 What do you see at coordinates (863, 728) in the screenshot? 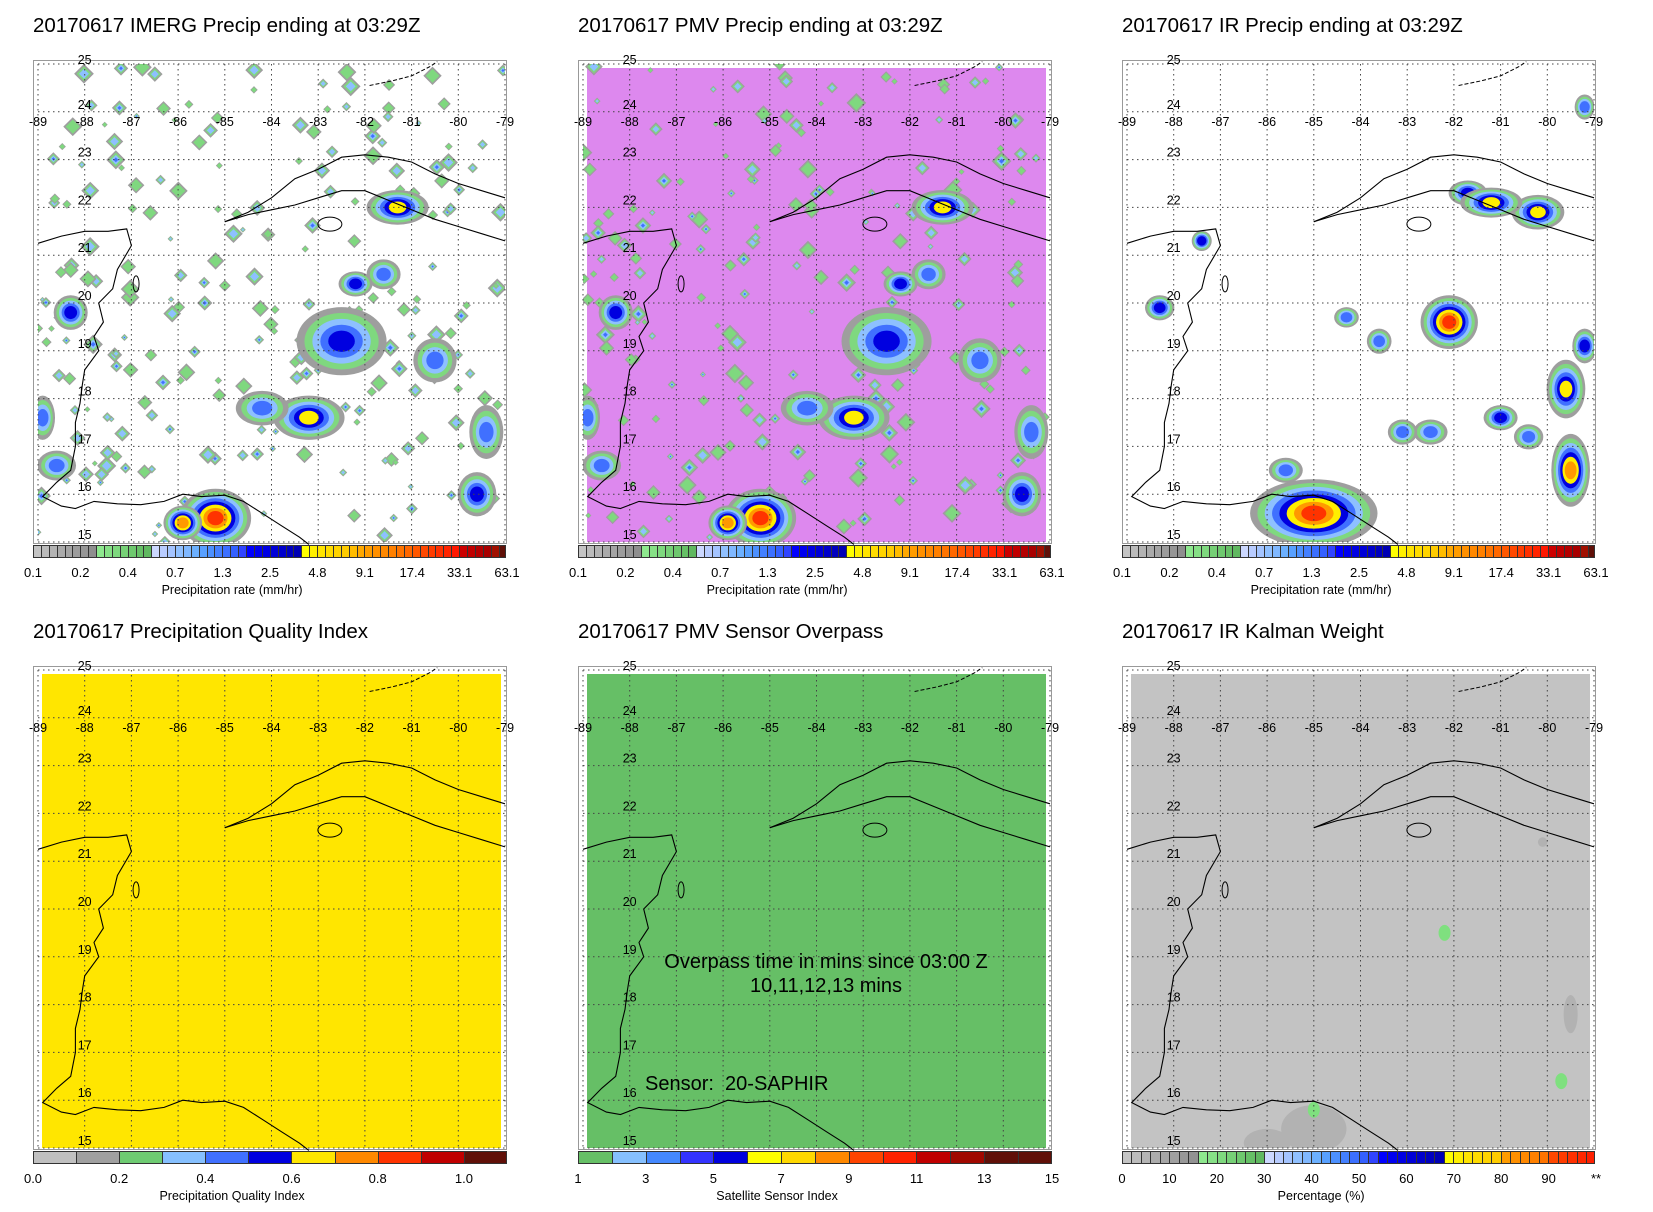
I see `lon-label: -83` at bounding box center [863, 728].